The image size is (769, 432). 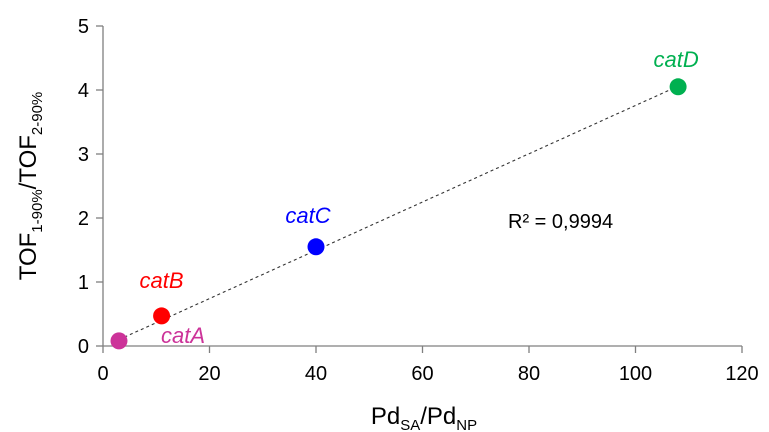 What do you see at coordinates (316, 247) in the screenshot?
I see `point-catC` at bounding box center [316, 247].